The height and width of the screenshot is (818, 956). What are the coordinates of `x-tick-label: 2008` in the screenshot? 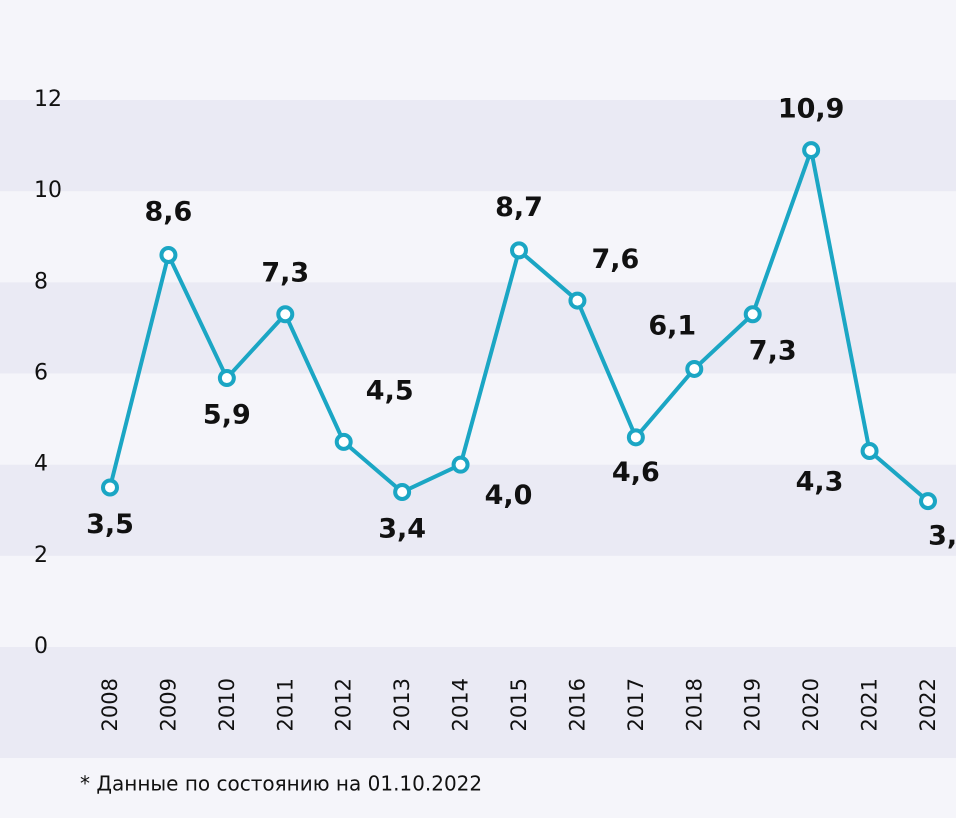 It's located at (110, 704).